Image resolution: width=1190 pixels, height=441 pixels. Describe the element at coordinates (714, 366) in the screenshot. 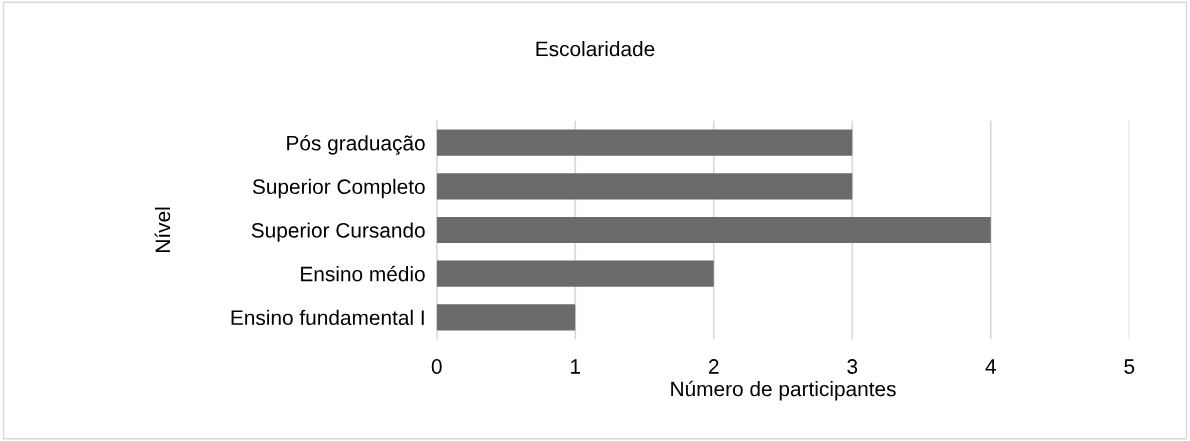

I see `x-tick-label: 2` at that location.